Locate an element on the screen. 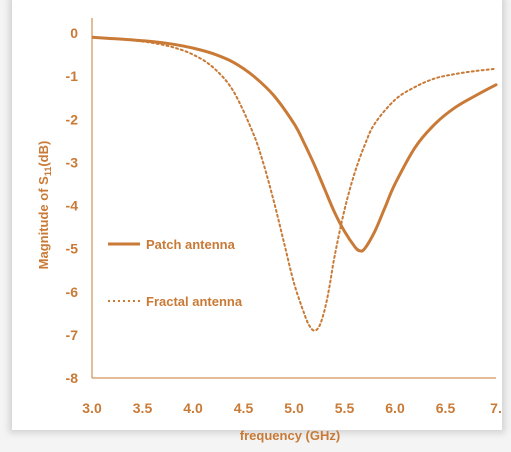 This screenshot has width=511, height=452. y-axis-label-main: Magnitude of S is located at coordinates (43, 222).